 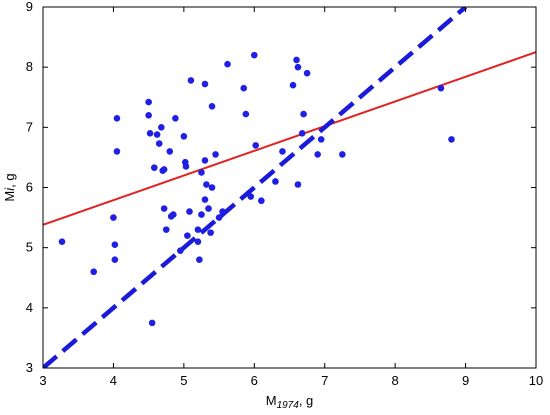 What do you see at coordinates (29, 307) in the screenshot?
I see `y-tick-label: 4` at bounding box center [29, 307].